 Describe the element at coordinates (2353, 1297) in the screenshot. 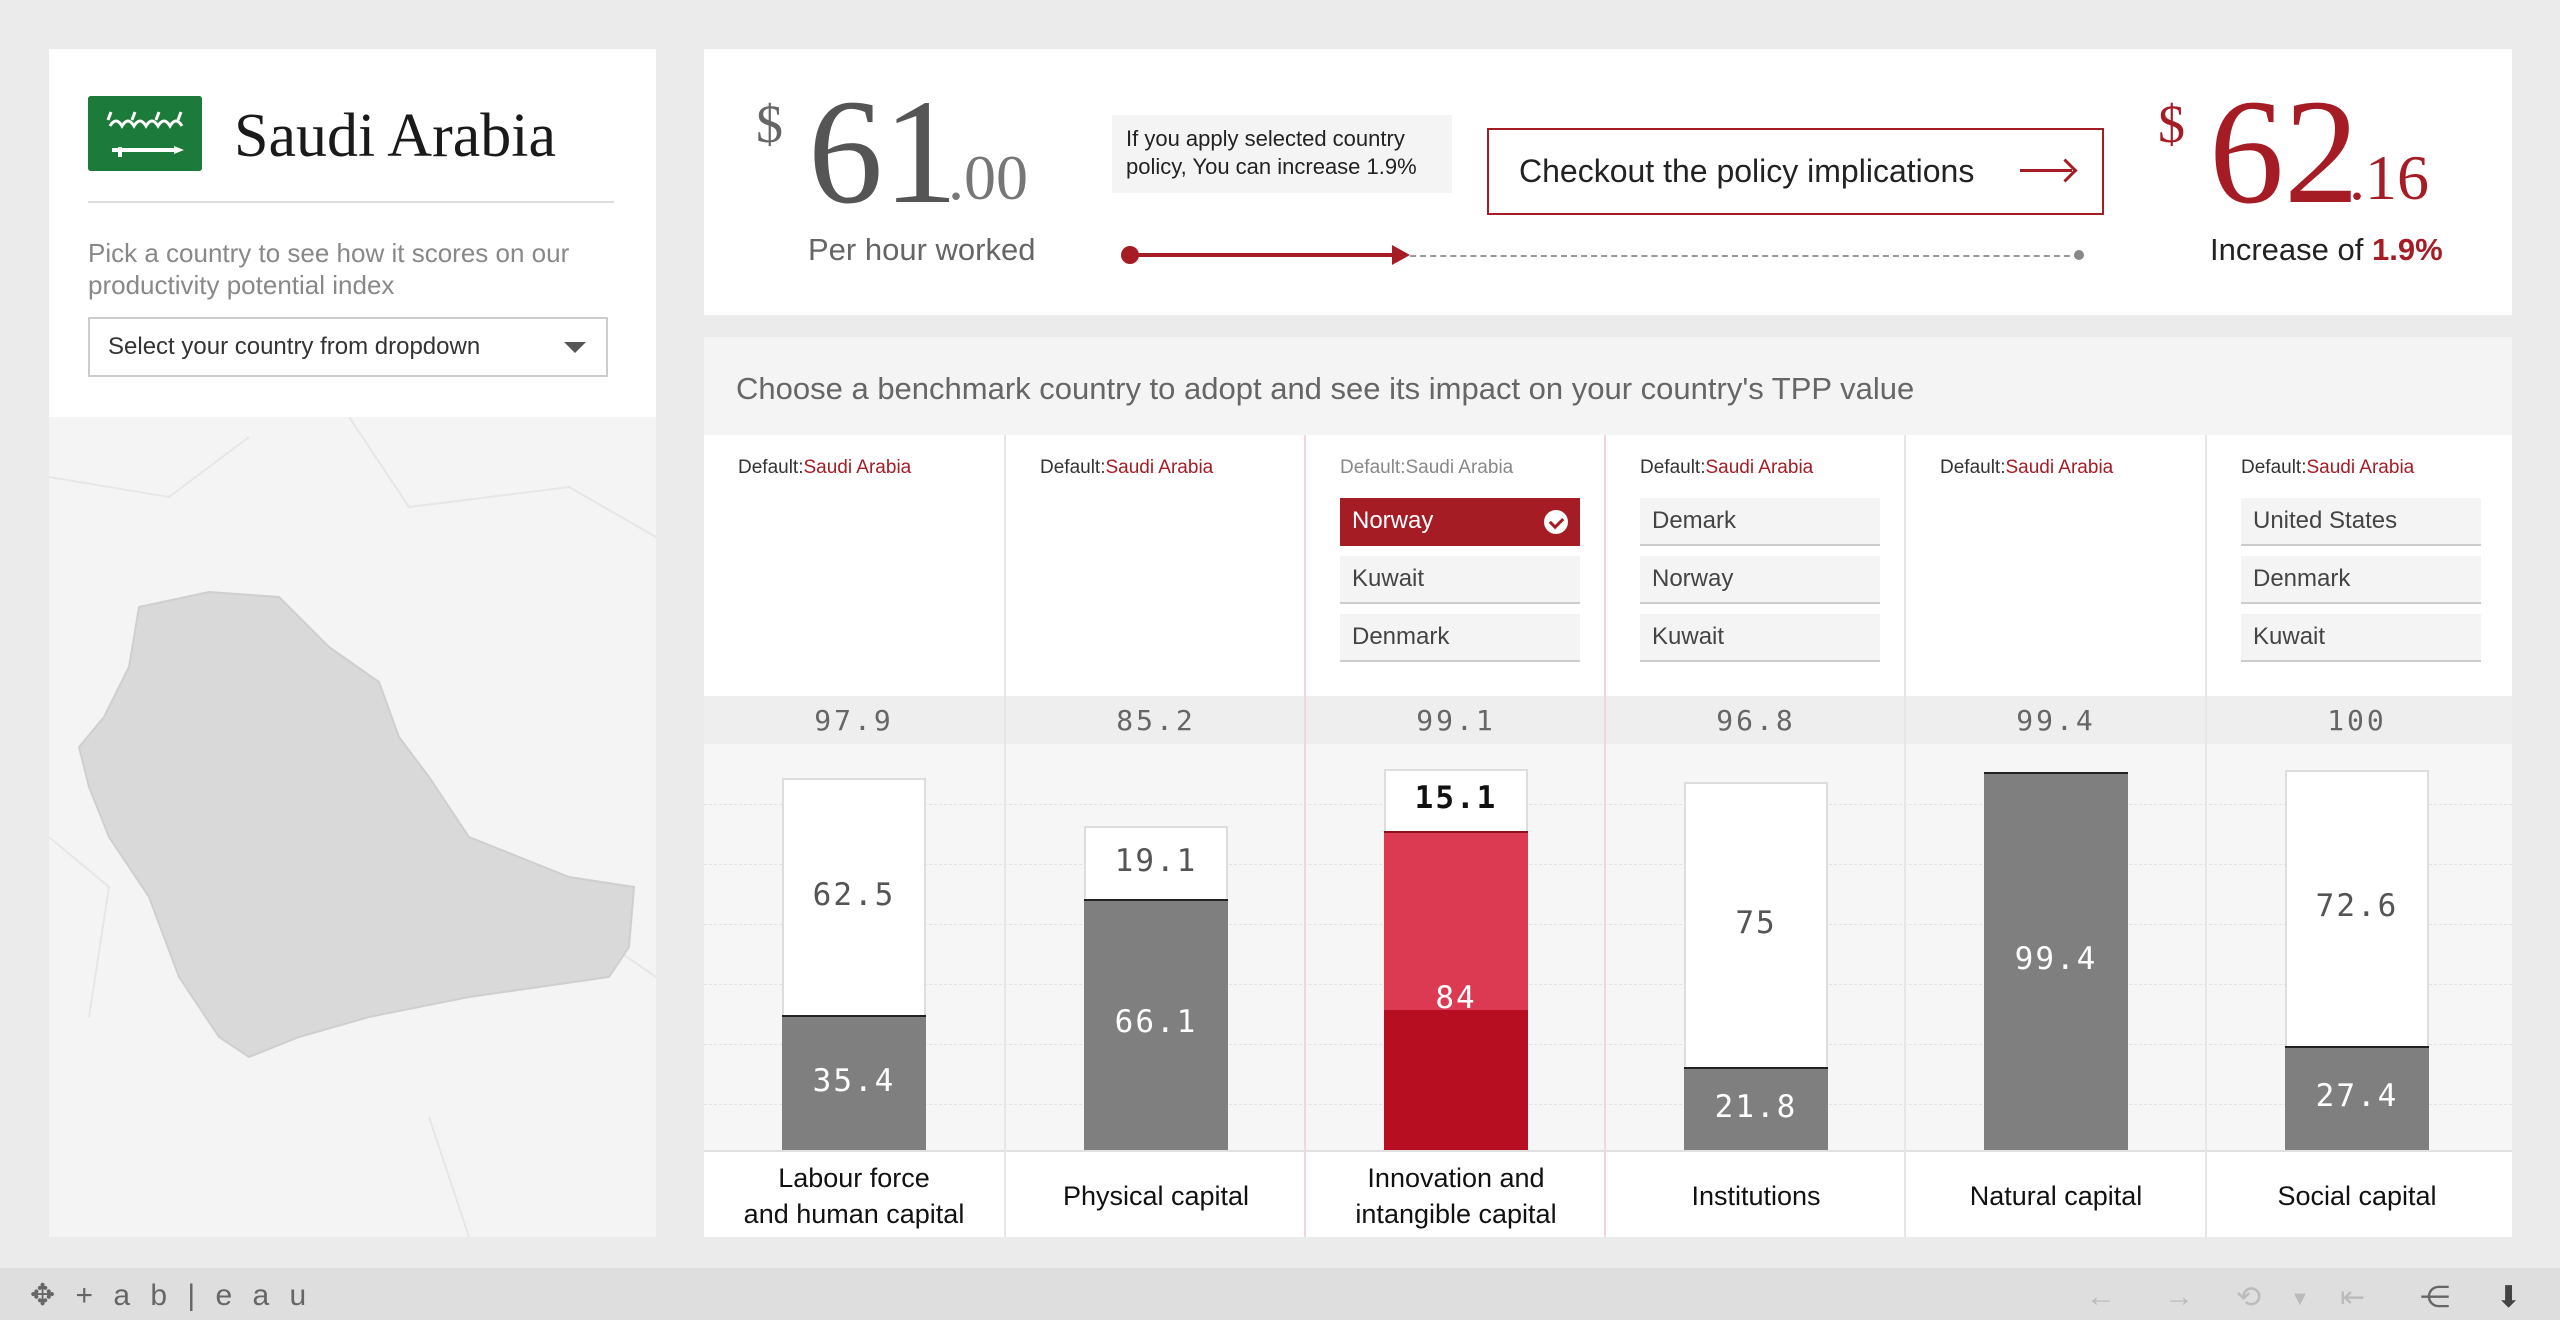

I see `reset-icon: ⇤` at that location.